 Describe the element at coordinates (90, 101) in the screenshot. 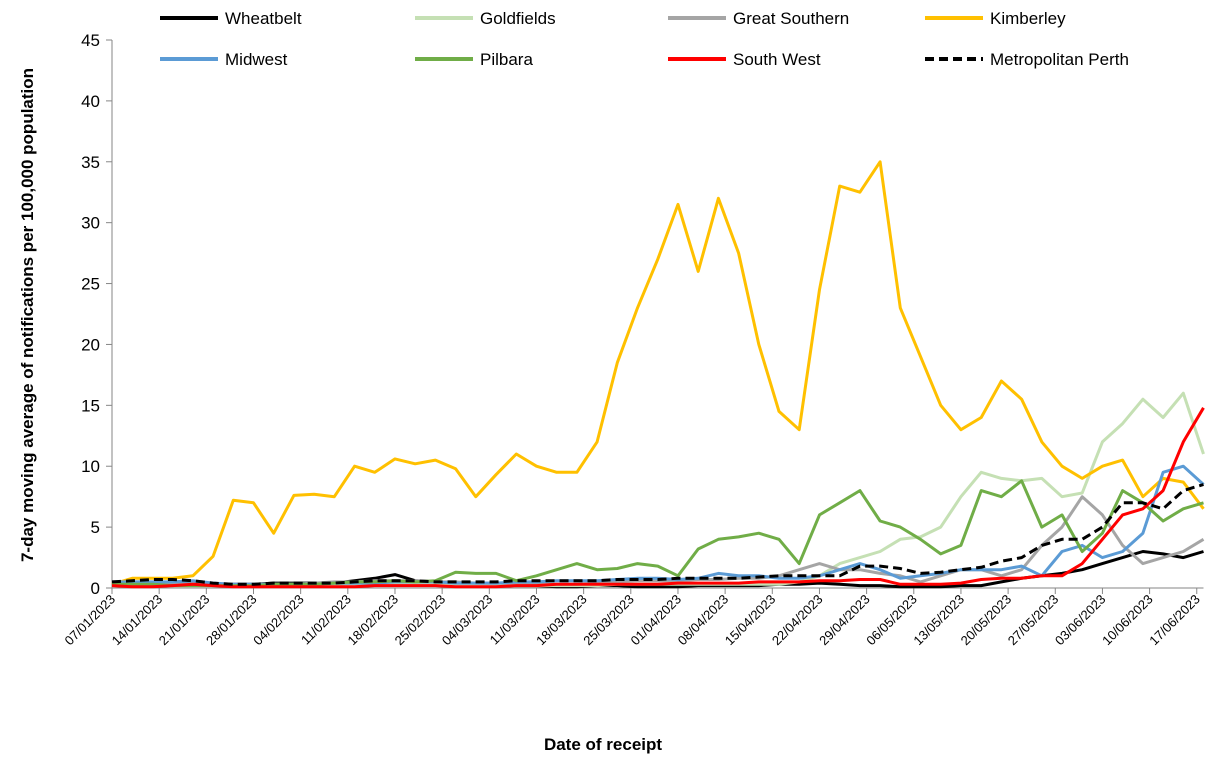

I see `y-tick-label: 40` at that location.